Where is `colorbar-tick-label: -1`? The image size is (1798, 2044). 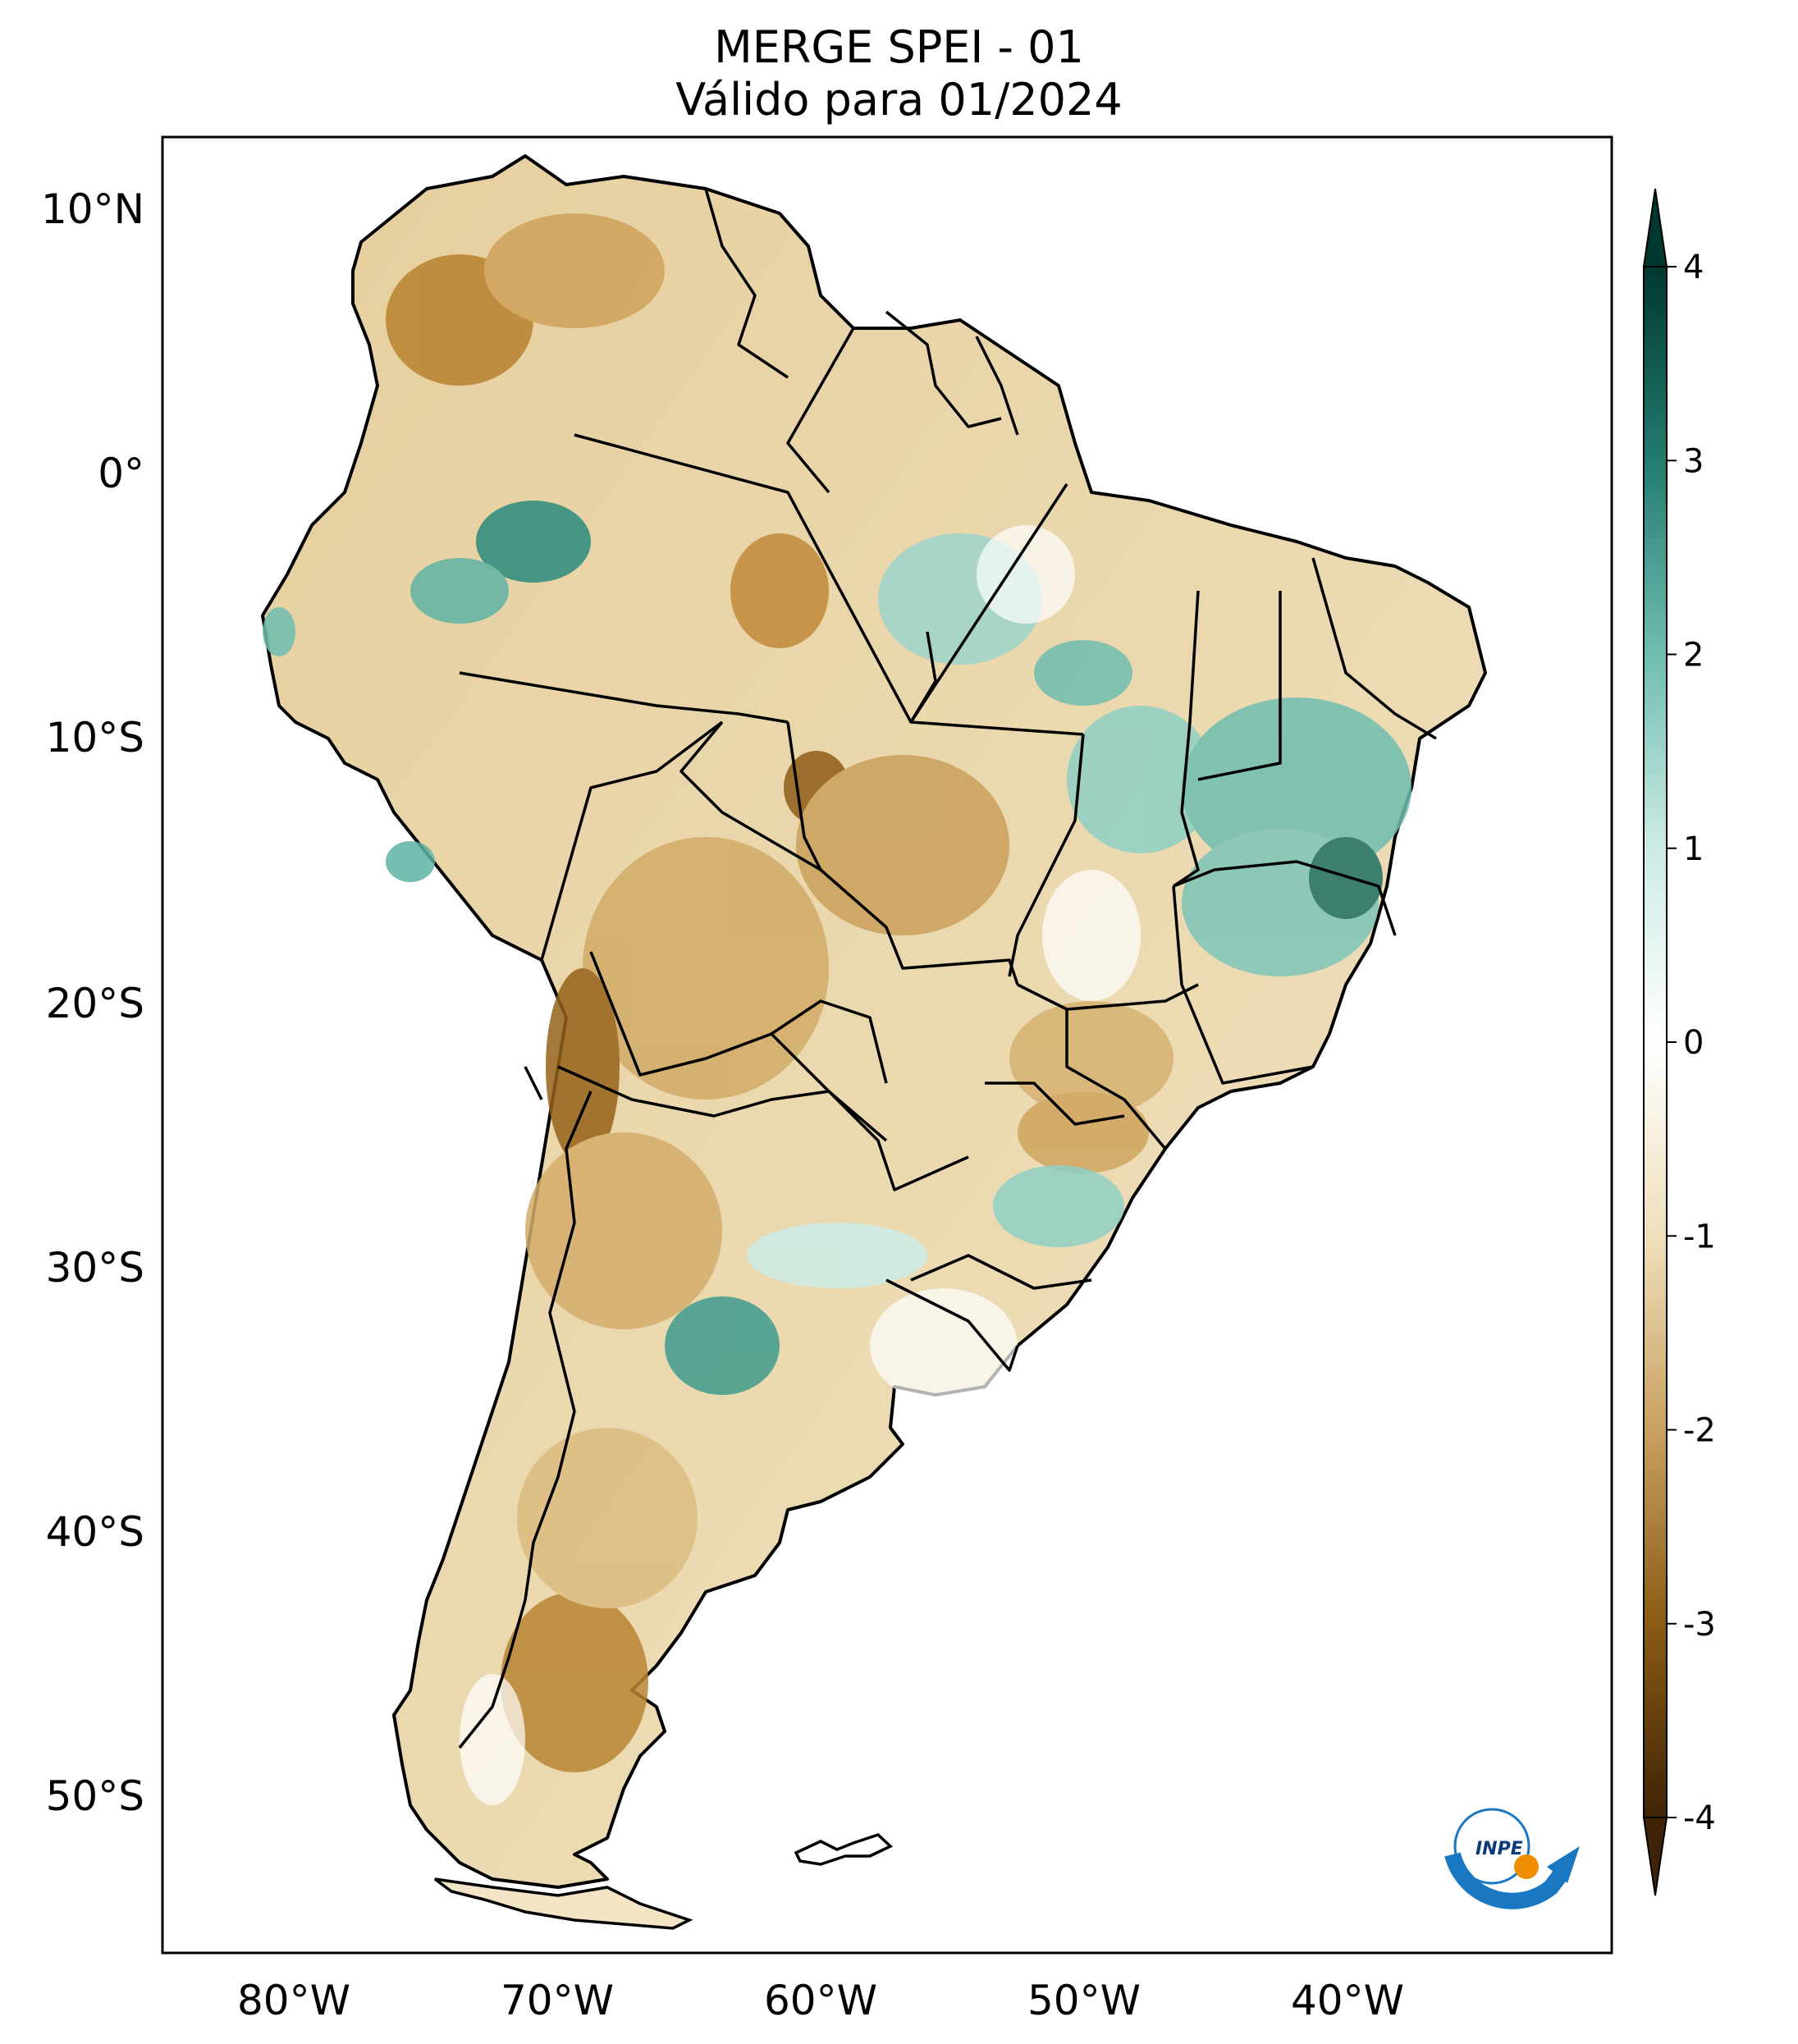 colorbar-tick-label: -1 is located at coordinates (1699, 1236).